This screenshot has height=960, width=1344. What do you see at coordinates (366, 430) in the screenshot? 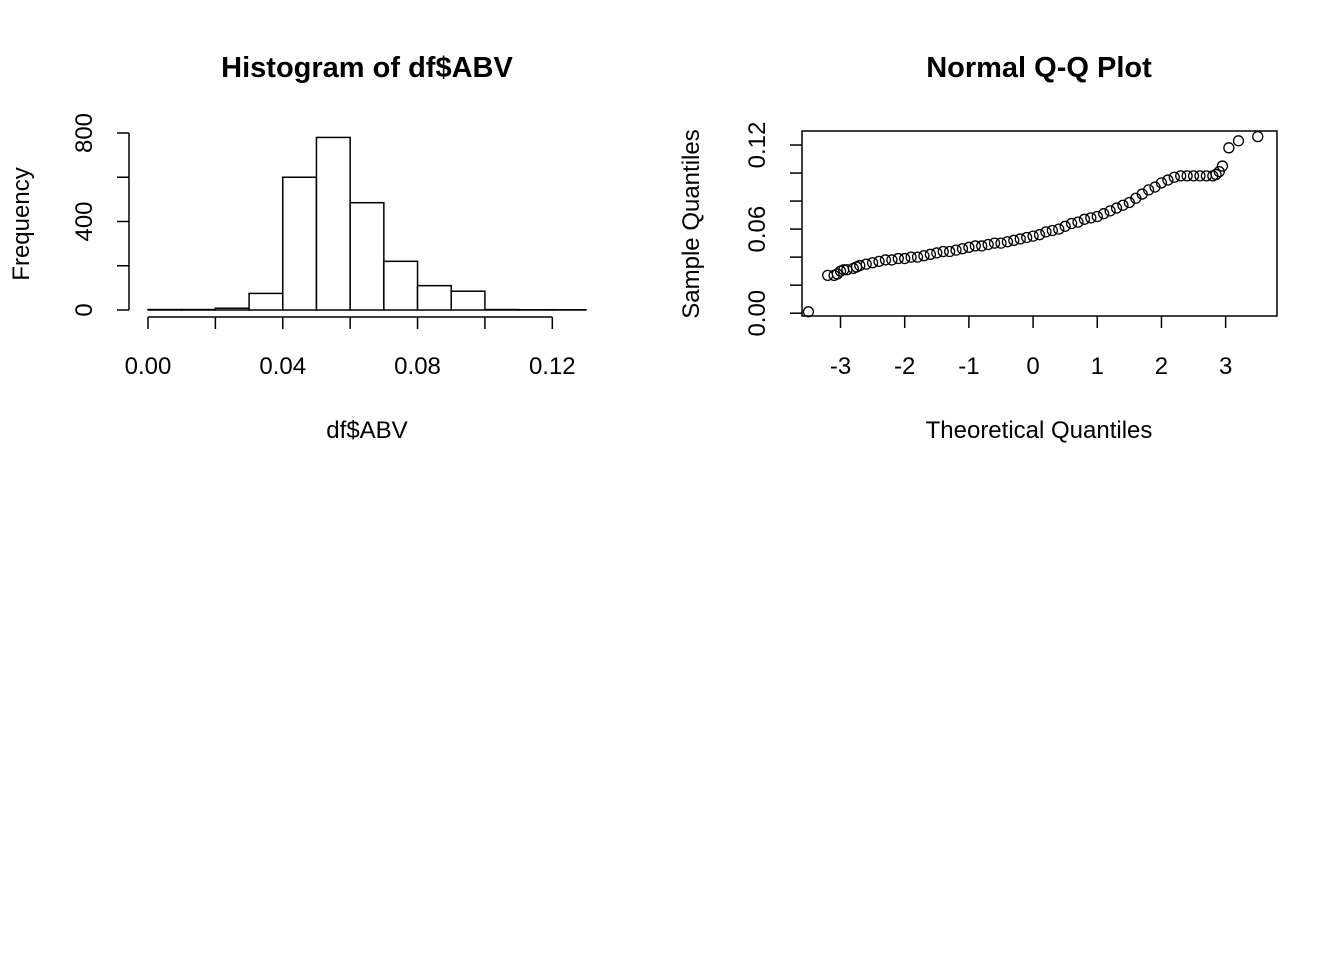
I see `histogram-x-axis-label: df$ABV` at bounding box center [366, 430].